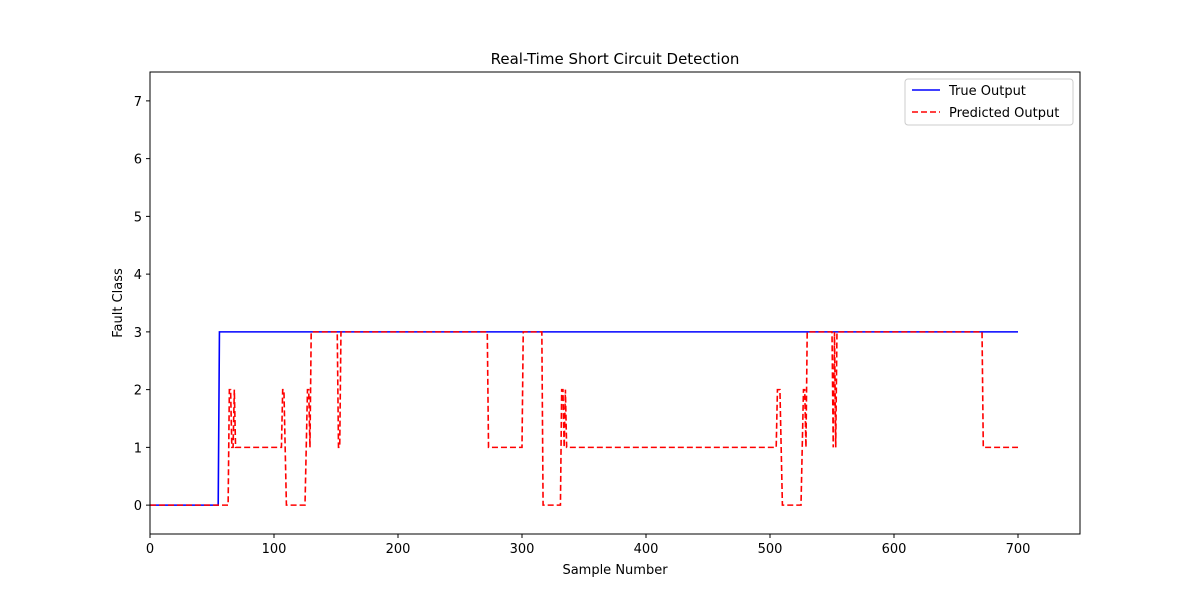  I want to click on y-tick-label: 5, so click(138, 217).